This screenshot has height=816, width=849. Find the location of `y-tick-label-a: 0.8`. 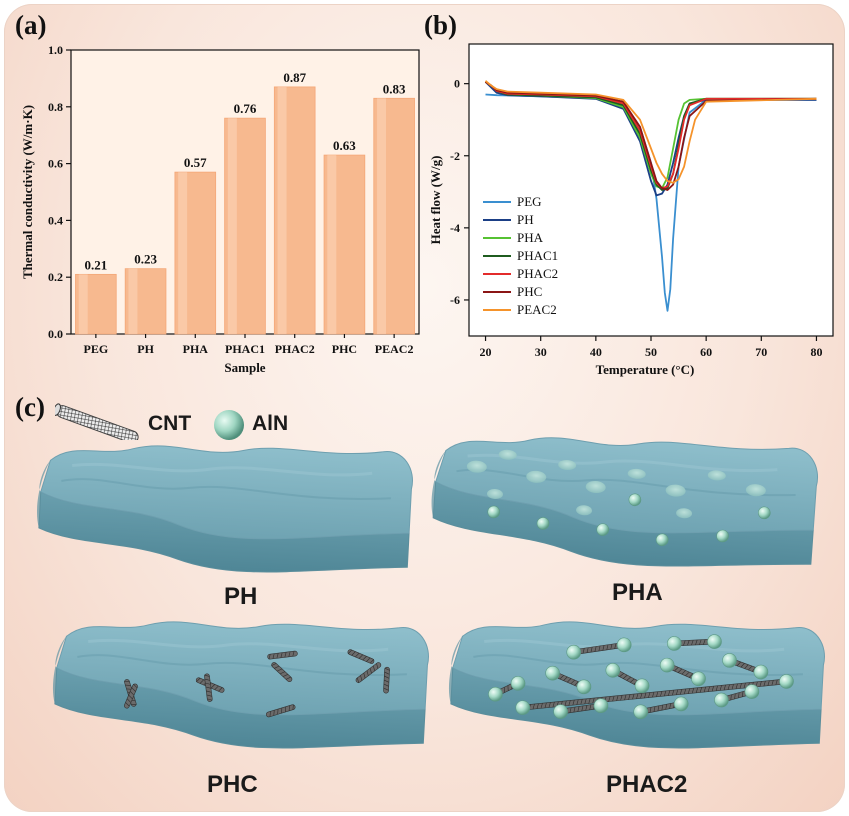

y-tick-label-a: 0.8 is located at coordinates (55, 107).